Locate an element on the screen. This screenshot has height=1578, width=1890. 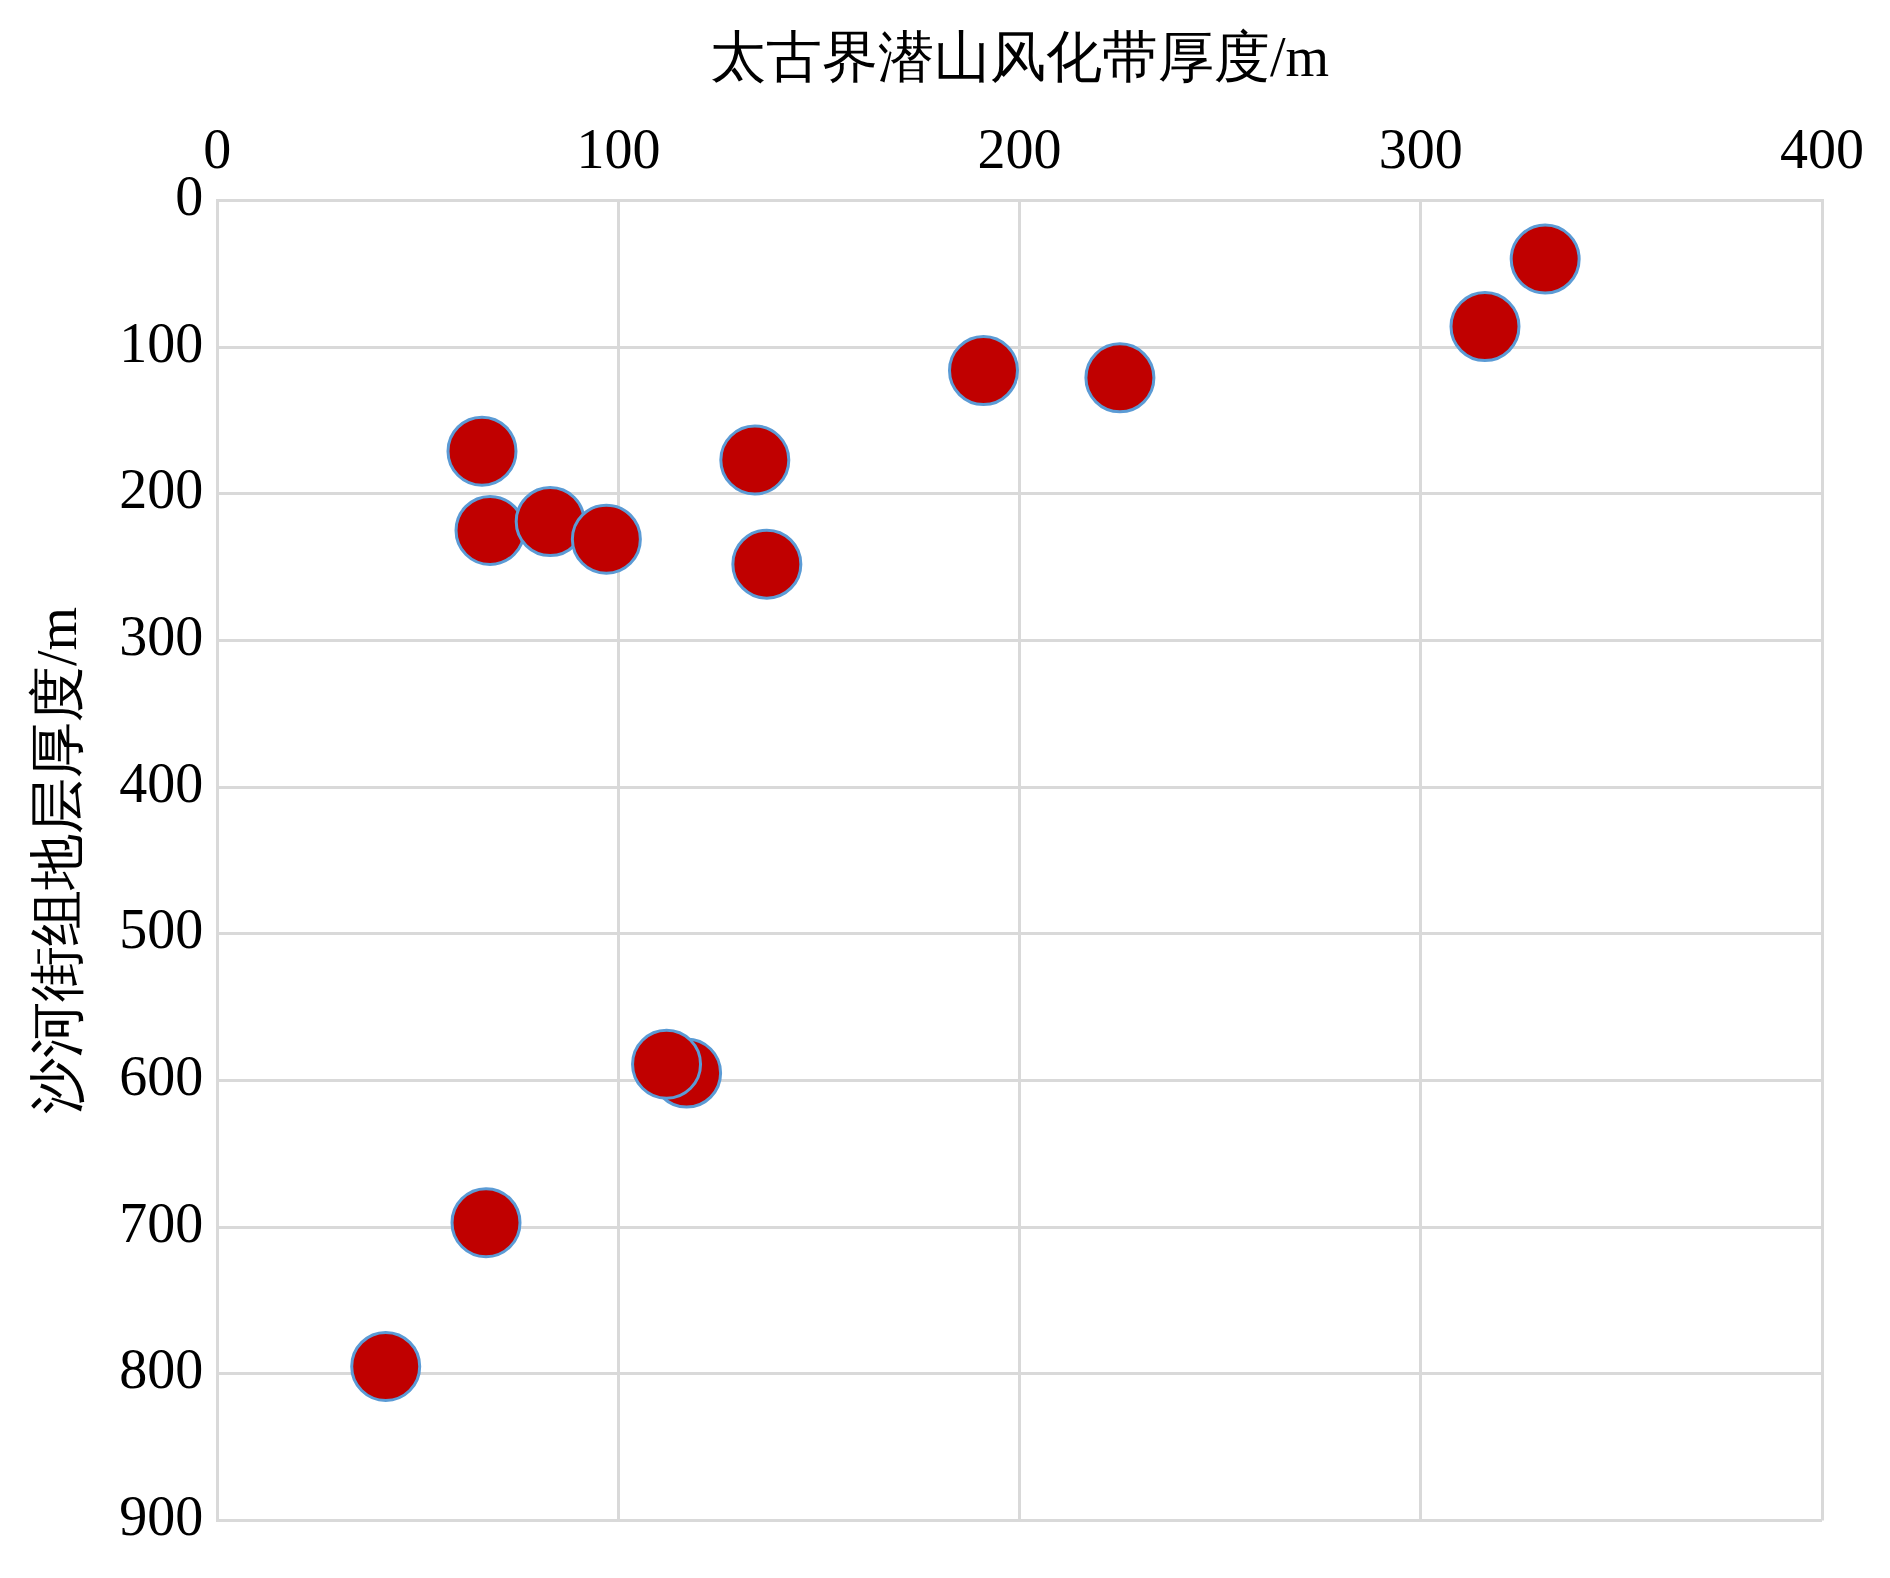
y-axis-title: 沙河街组地层厚度/m is located at coordinates (57, 860).